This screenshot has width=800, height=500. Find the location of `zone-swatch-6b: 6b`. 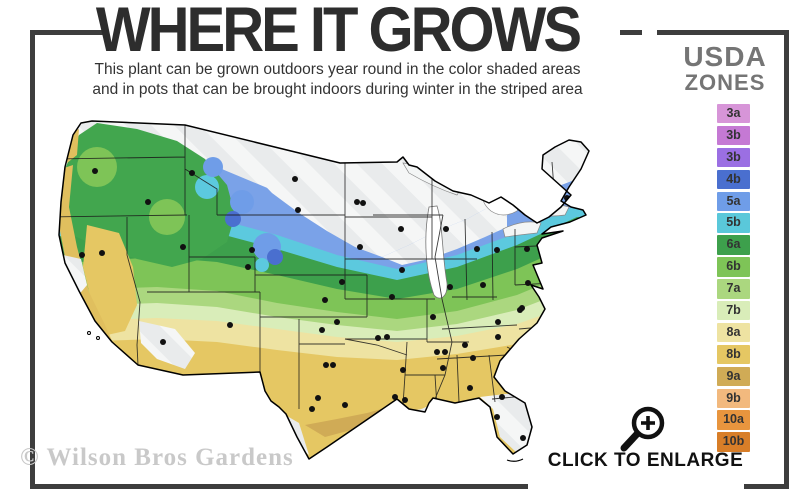

zone-swatch-6b: 6b is located at coordinates (733, 267).